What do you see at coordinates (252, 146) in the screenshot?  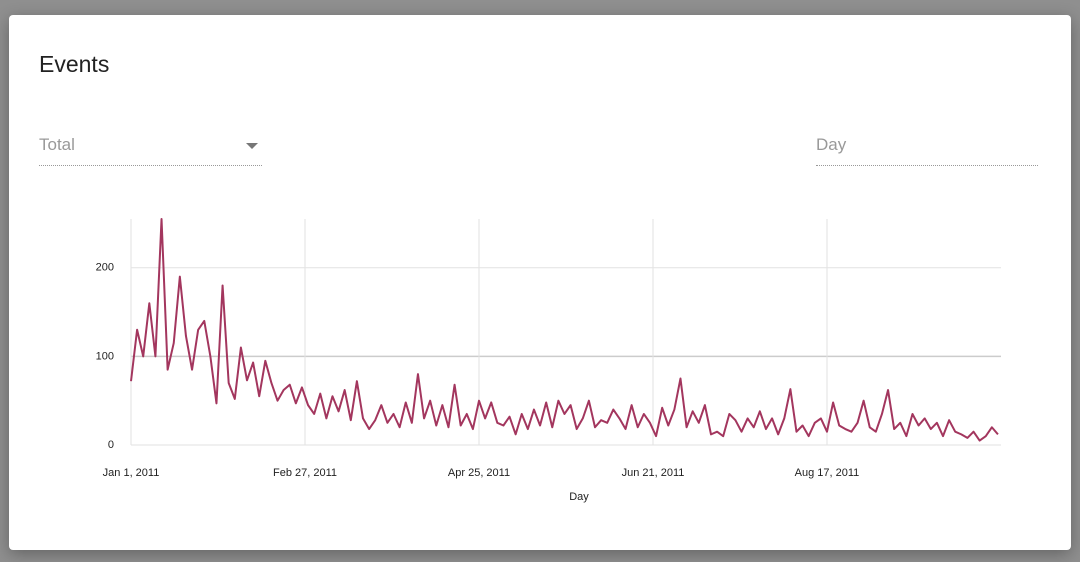 I see `dropdown-arrow` at bounding box center [252, 146].